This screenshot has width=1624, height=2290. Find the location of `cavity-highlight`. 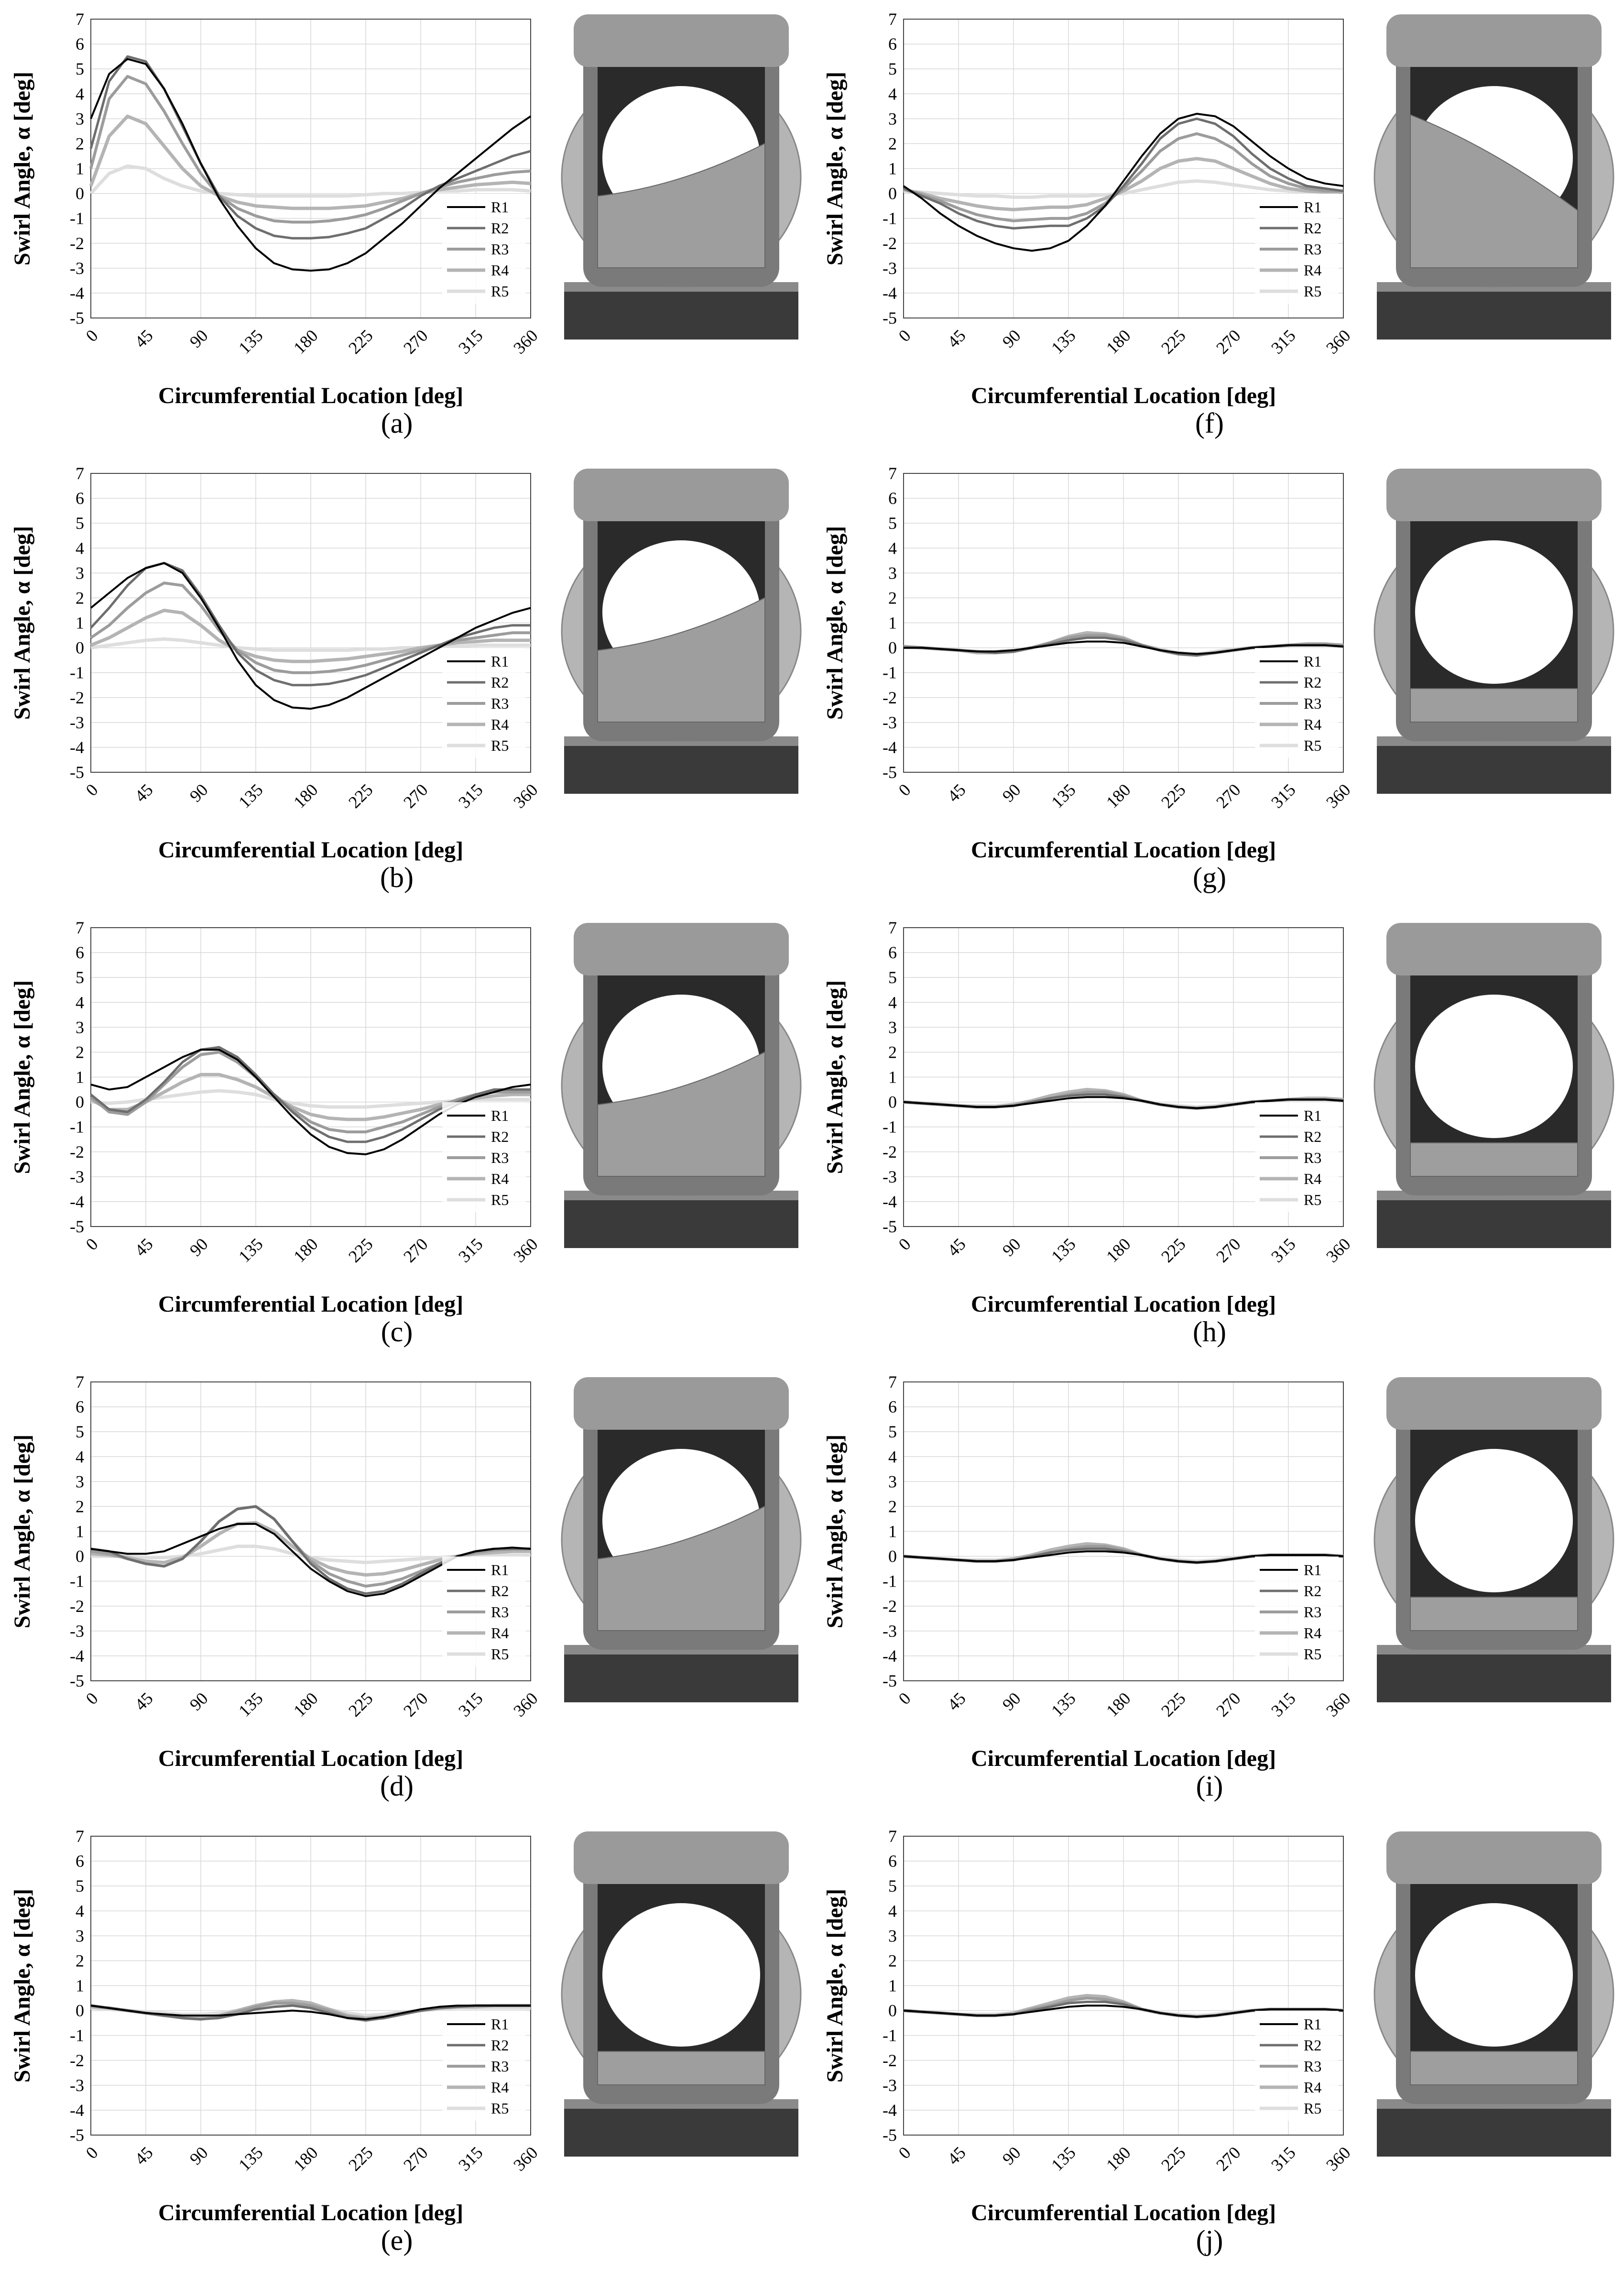

cavity-highlight is located at coordinates (681, 1975).